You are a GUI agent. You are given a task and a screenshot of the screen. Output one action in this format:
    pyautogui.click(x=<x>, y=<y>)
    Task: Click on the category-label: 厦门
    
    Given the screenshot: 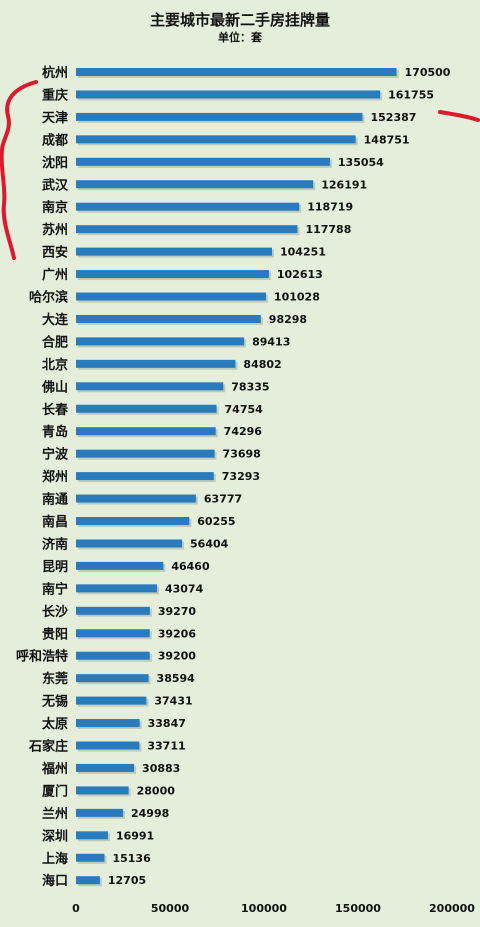 What is the action you would take?
    pyautogui.click(x=55, y=791)
    